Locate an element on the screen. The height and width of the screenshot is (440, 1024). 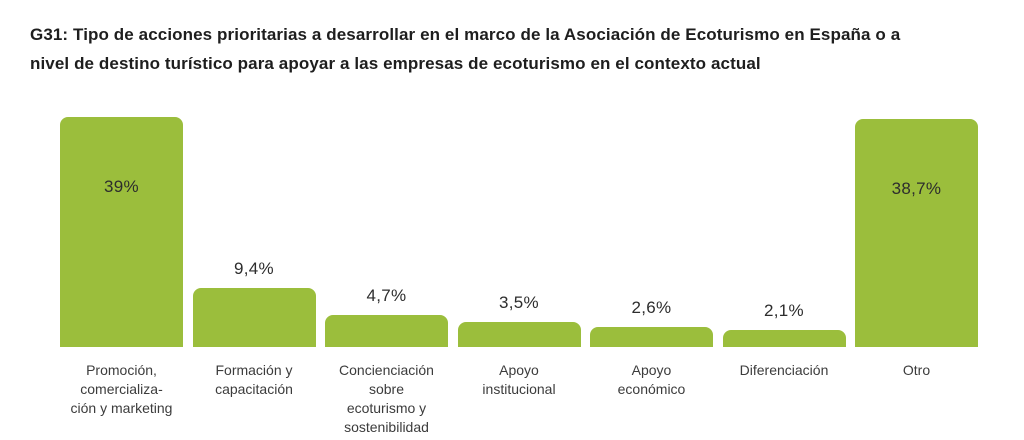
bar-value-label: 2,6% is located at coordinates (651, 307).